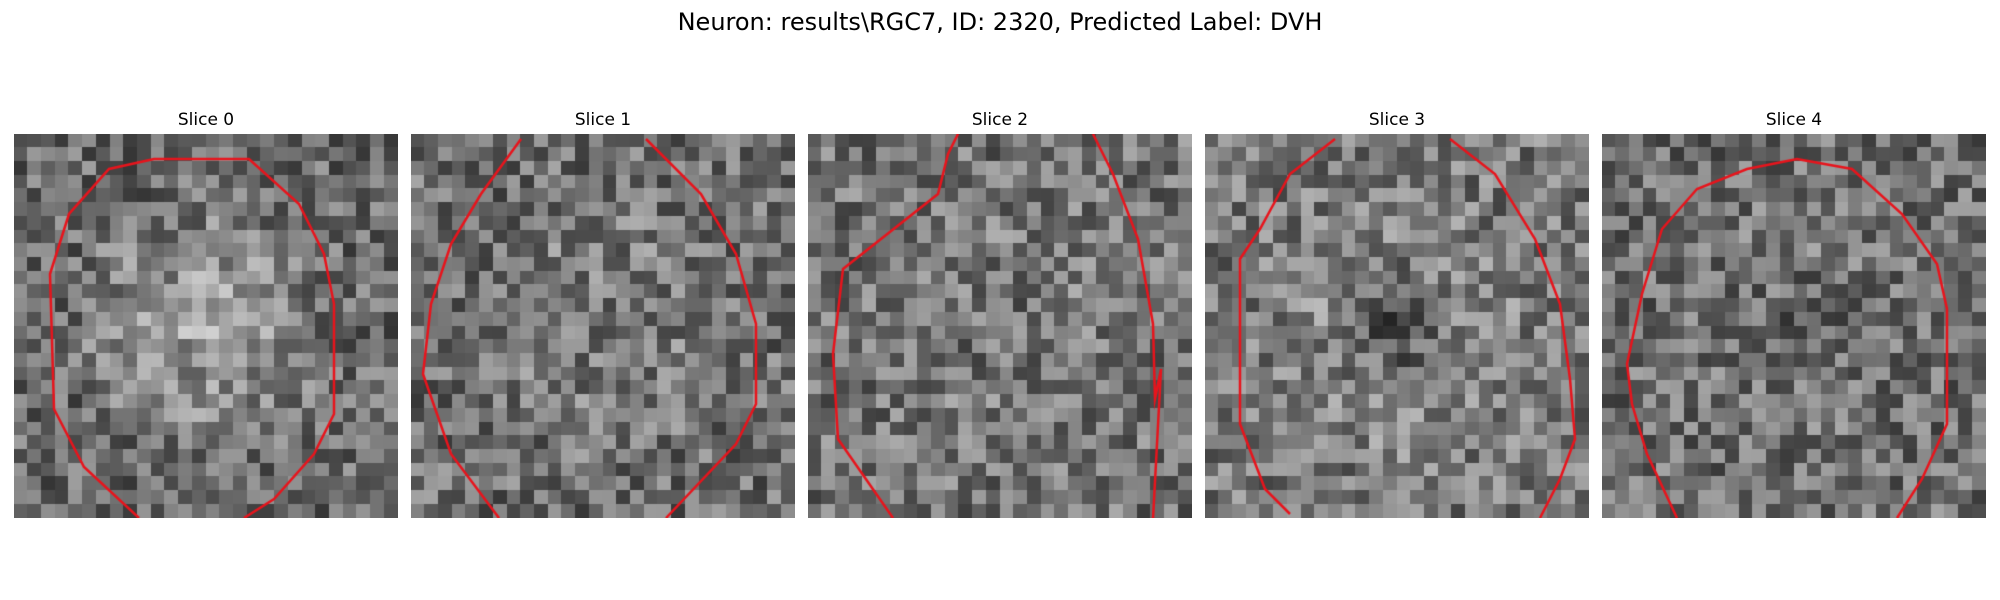 The width and height of the screenshot is (2000, 600). I want to click on slice-title-1: Slice 1, so click(603, 120).